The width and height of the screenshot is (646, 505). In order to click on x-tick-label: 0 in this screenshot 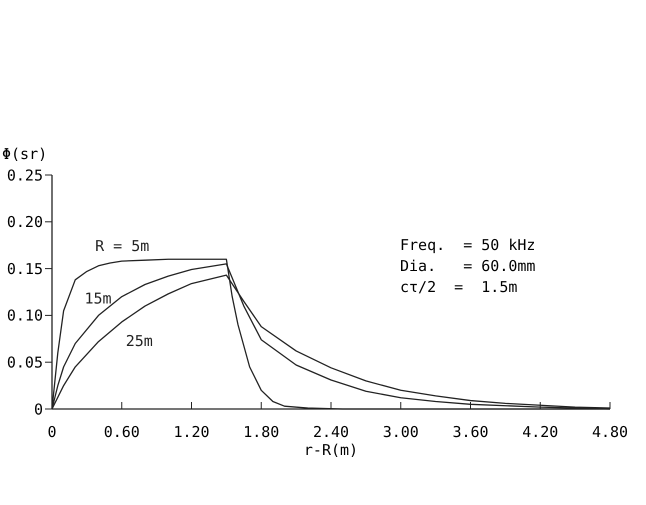, I will do `click(52, 432)`.